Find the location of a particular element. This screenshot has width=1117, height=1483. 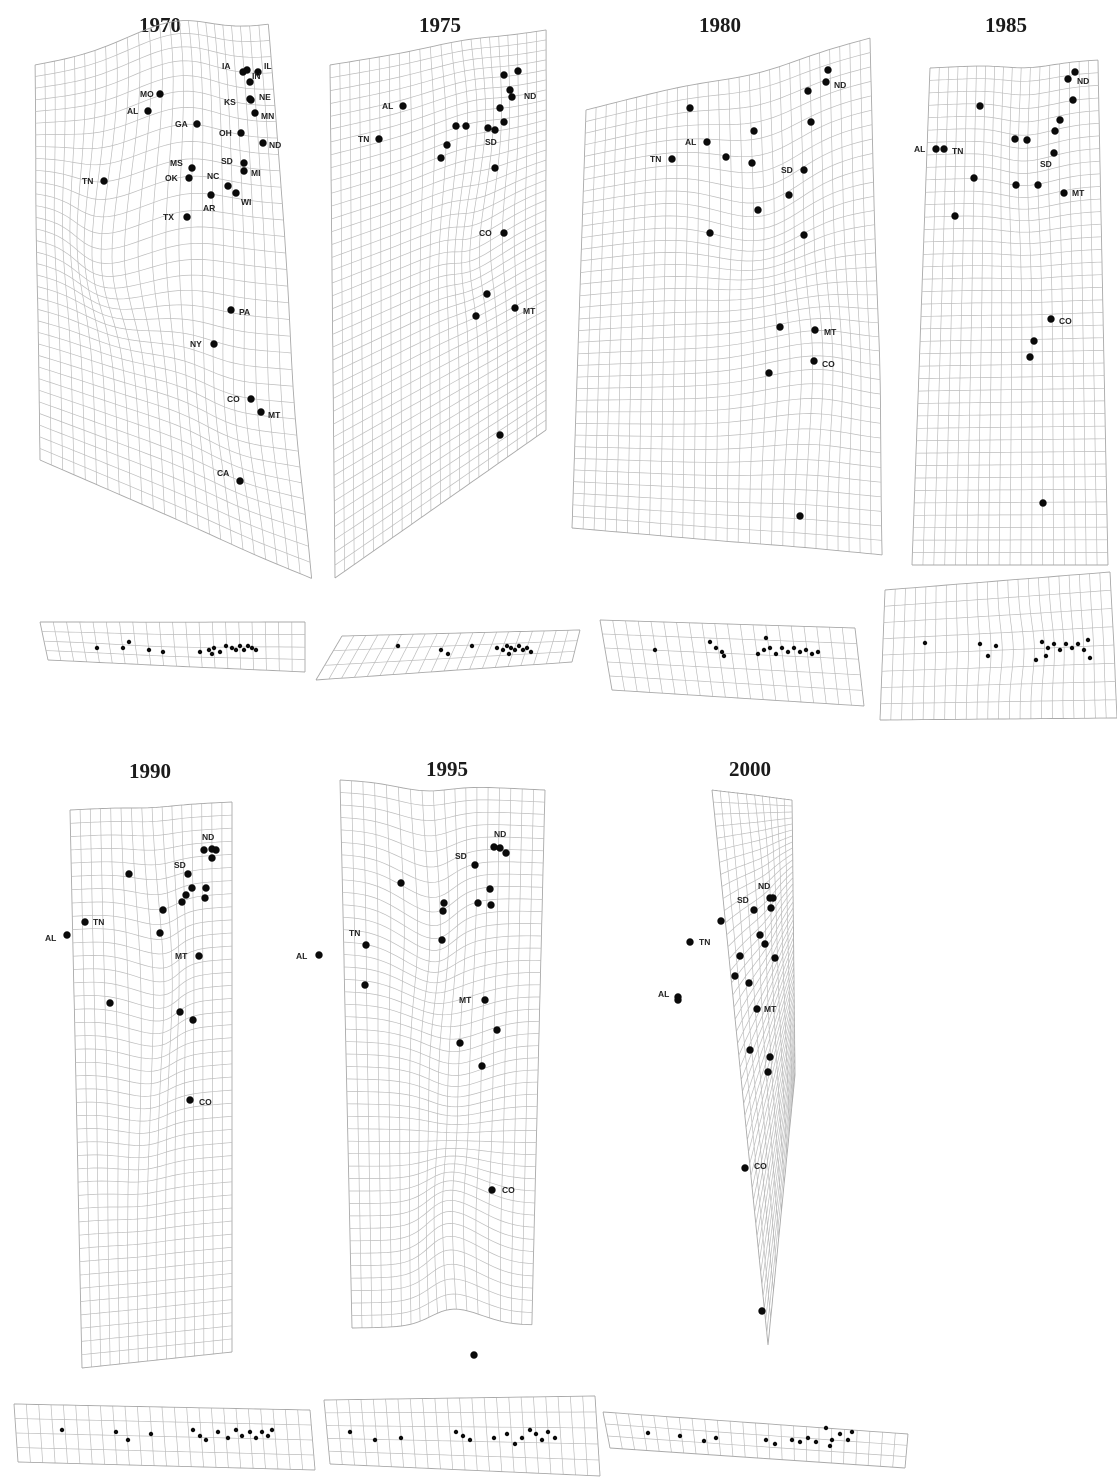

strip-1980 is located at coordinates (732, 663).